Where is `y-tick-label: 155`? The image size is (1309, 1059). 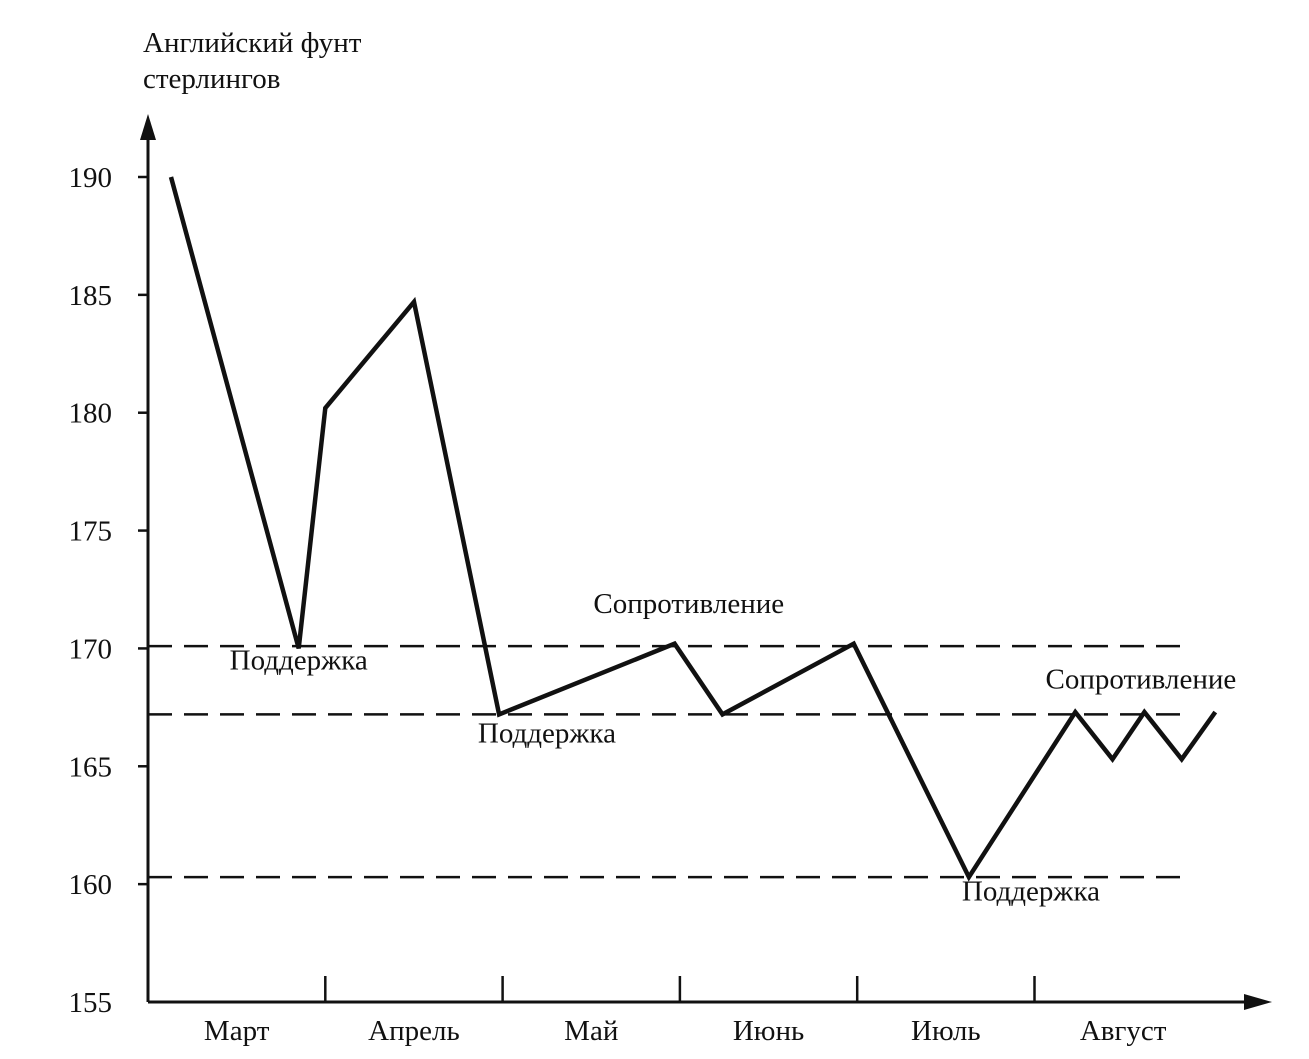 y-tick-label: 155 is located at coordinates (91, 1003).